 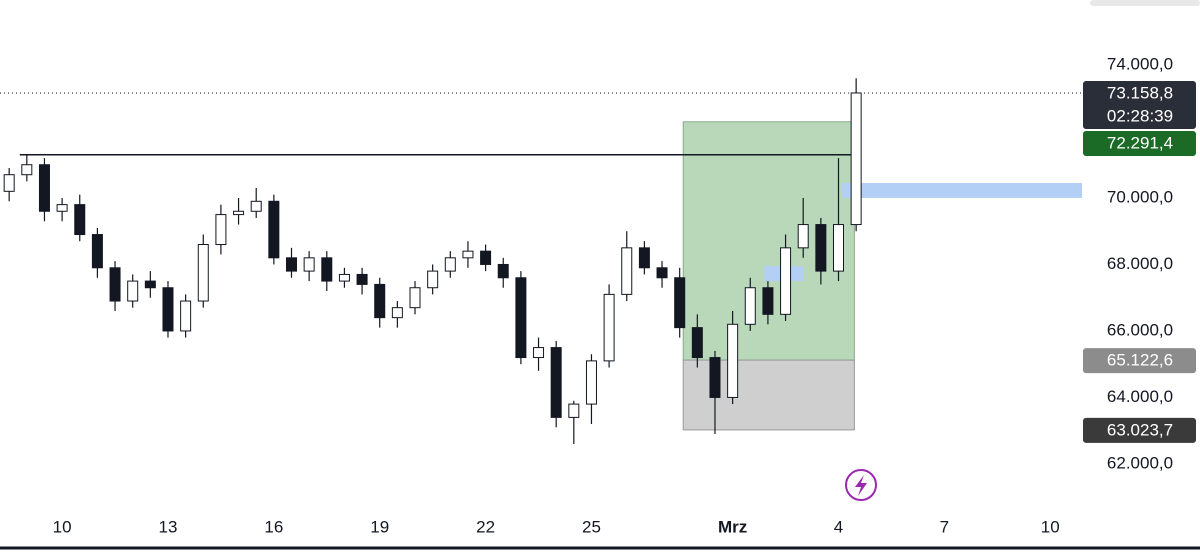 What do you see at coordinates (168, 526) in the screenshot?
I see `x-tick-label: 13` at bounding box center [168, 526].